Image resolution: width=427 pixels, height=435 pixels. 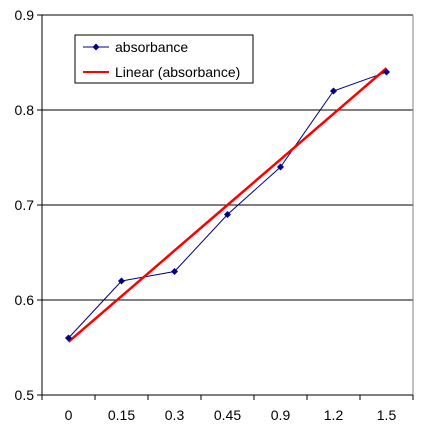 What do you see at coordinates (25, 300) in the screenshot?
I see `y-tick-label: 0.6` at bounding box center [25, 300].